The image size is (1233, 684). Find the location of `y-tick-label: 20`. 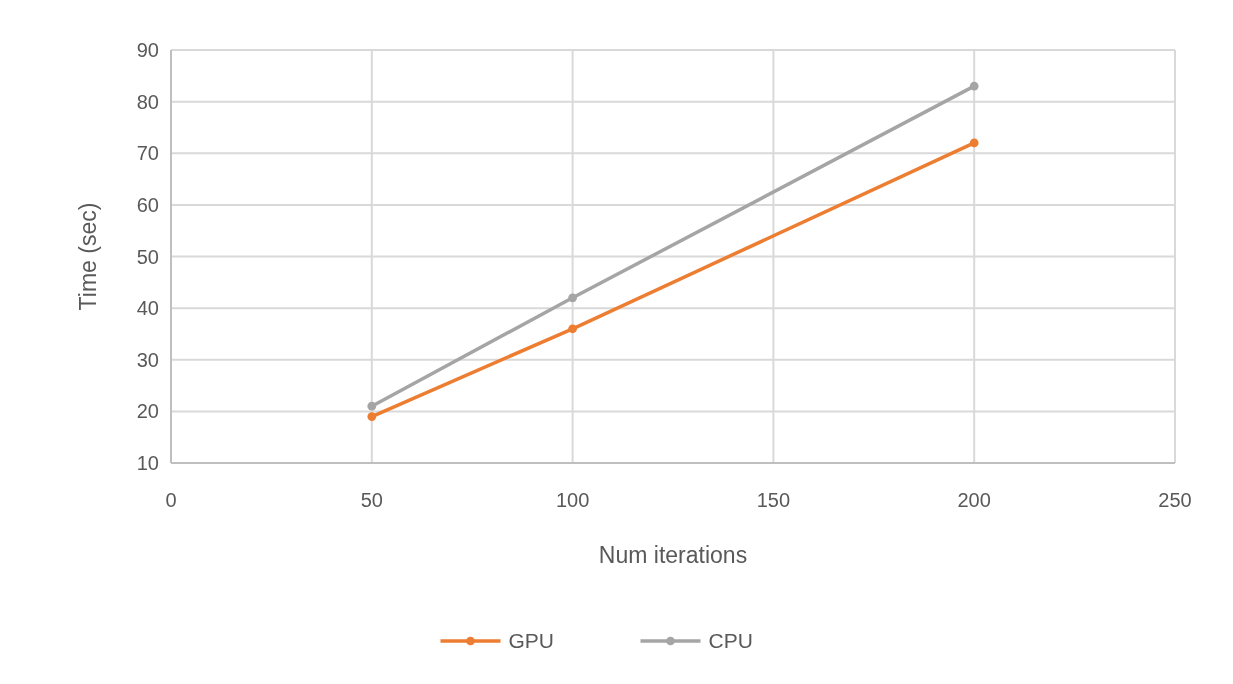

y-tick-label: 20 is located at coordinates (147, 411).